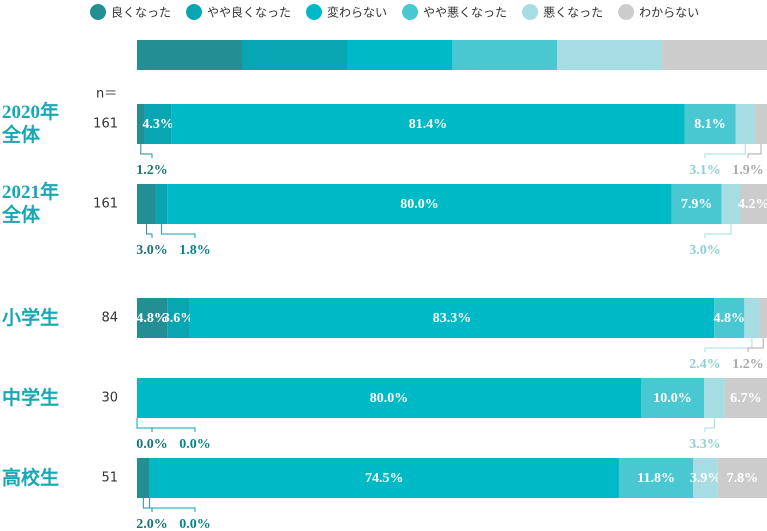  I want to click on value-label: 4.3%, so click(158, 124).